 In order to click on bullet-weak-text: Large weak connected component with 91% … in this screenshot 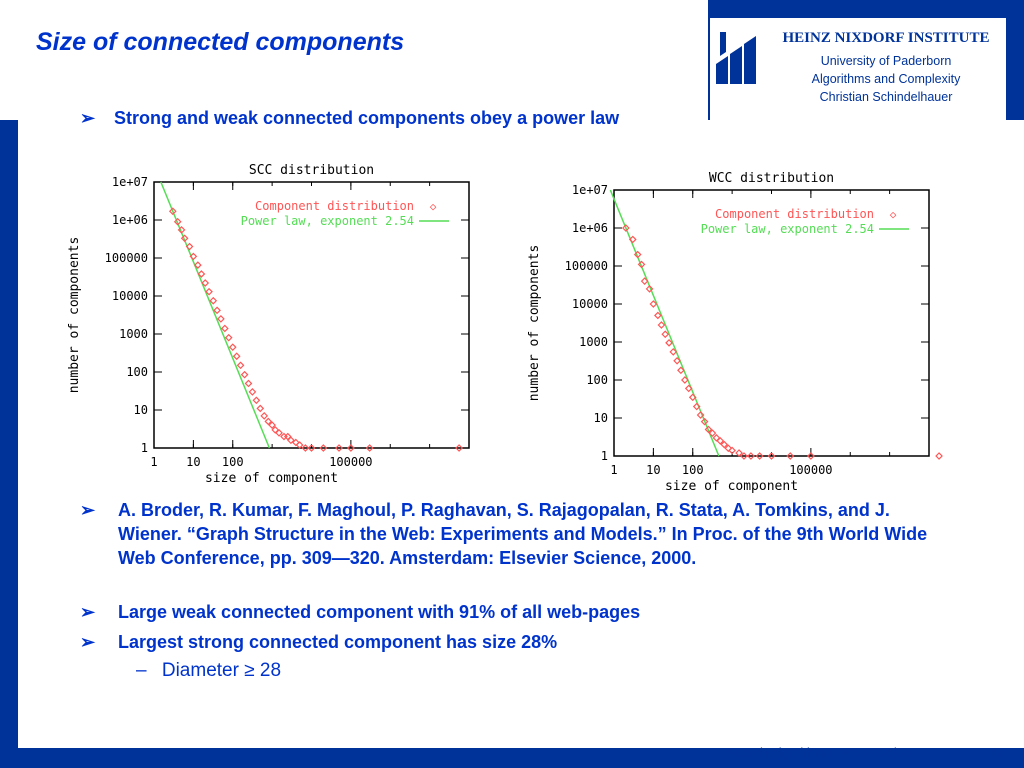, I will do `click(379, 612)`.